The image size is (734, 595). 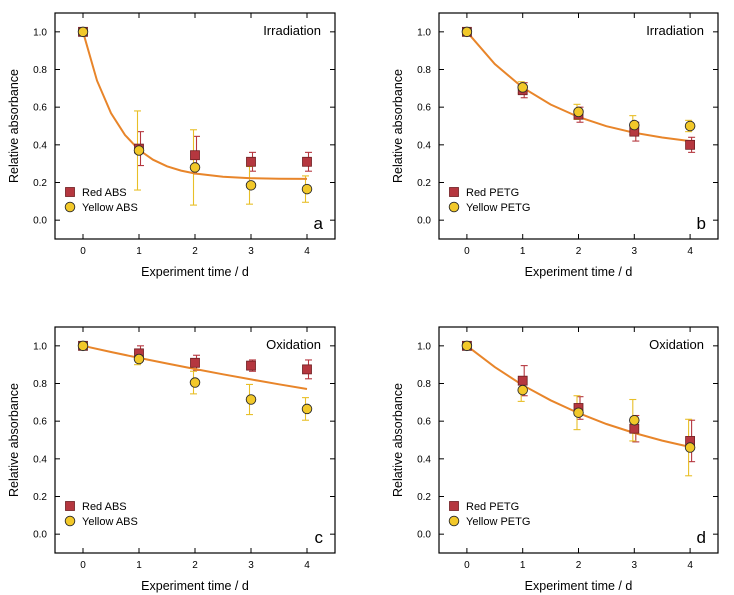 What do you see at coordinates (701, 537) in the screenshot?
I see `panel-letter: d` at bounding box center [701, 537].